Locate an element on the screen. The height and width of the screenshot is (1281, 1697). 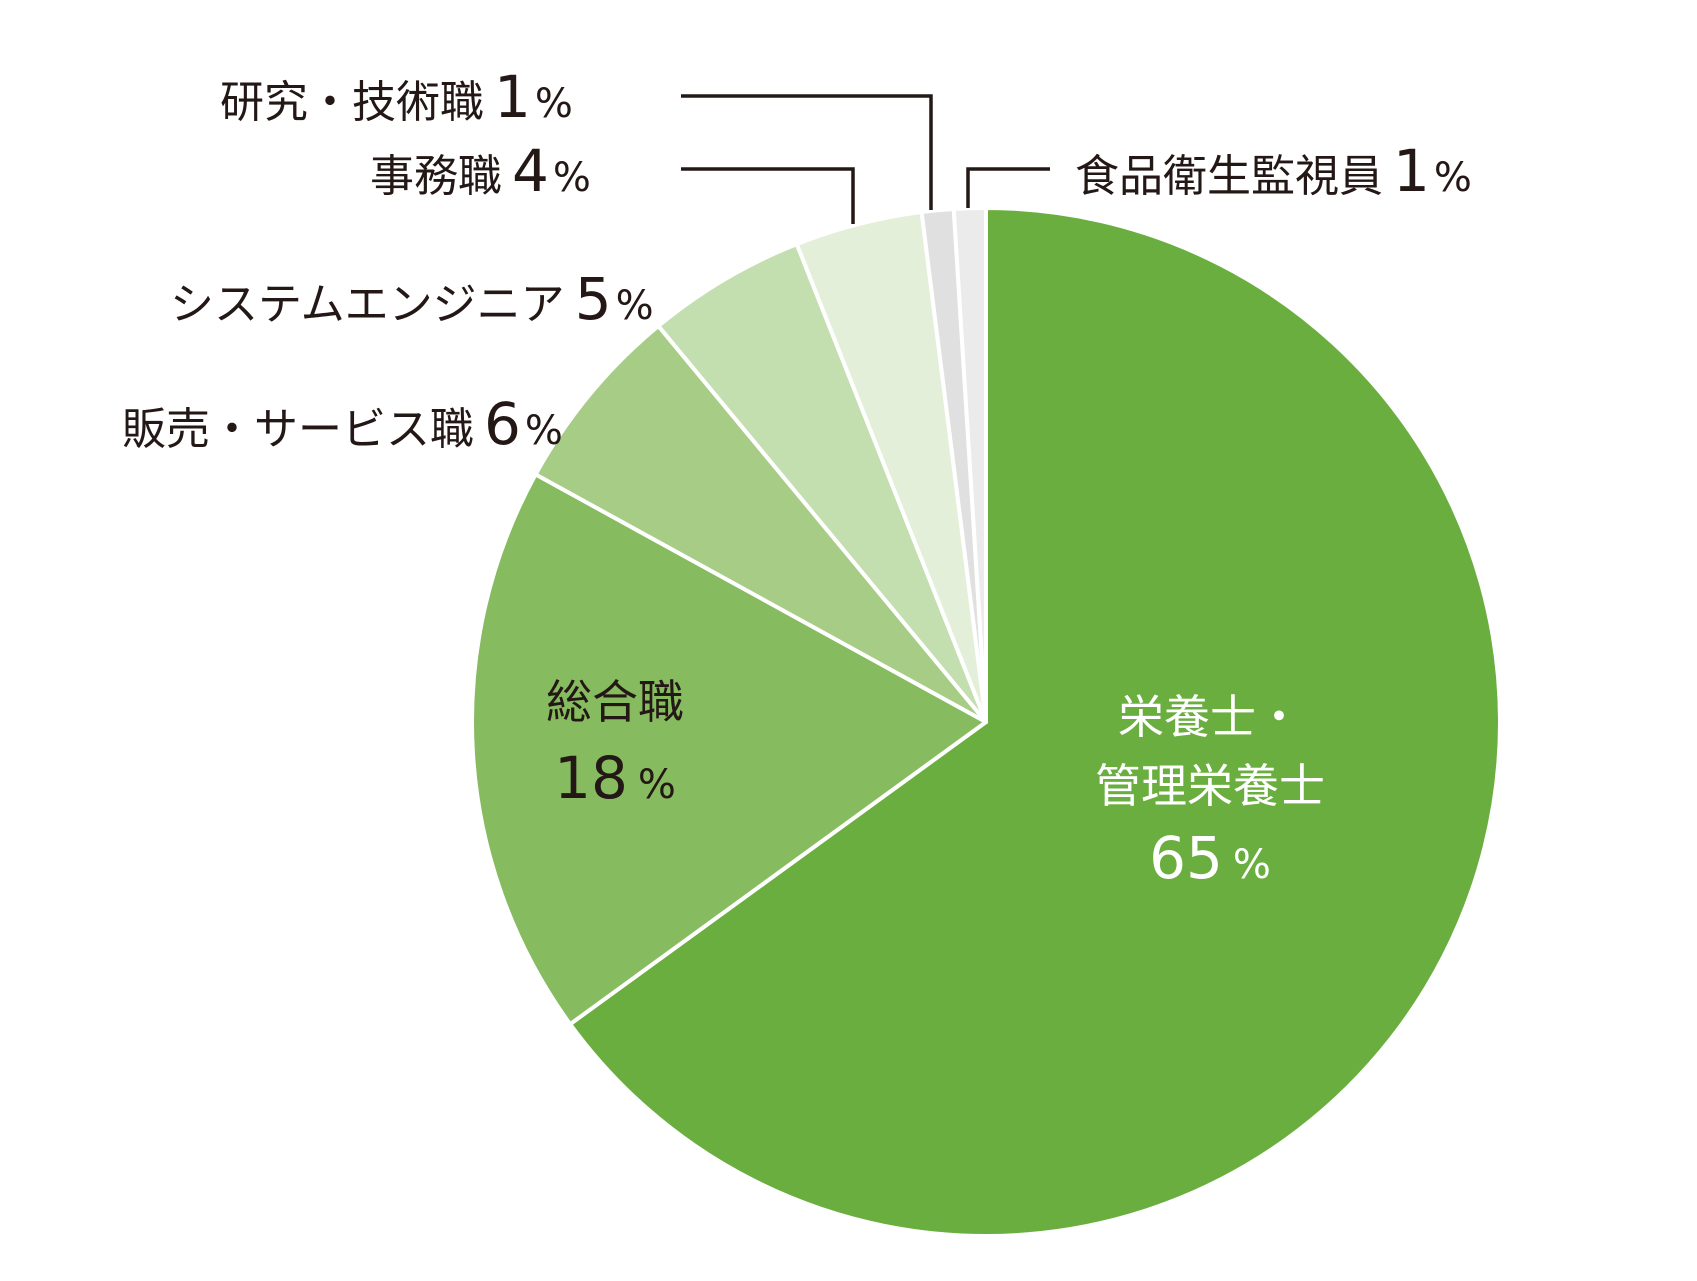
label-value: 65 is located at coordinates (1186, 858).